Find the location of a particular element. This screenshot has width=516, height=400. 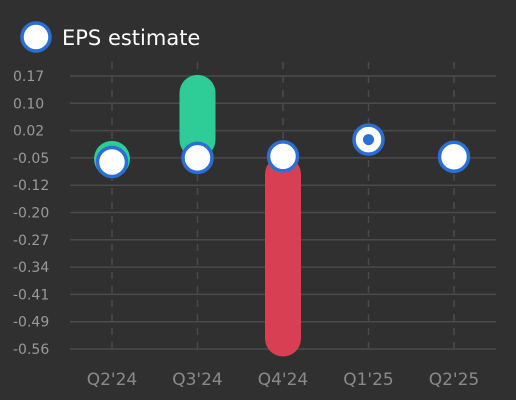

y-tick-label: -0.56 is located at coordinates (31, 350).